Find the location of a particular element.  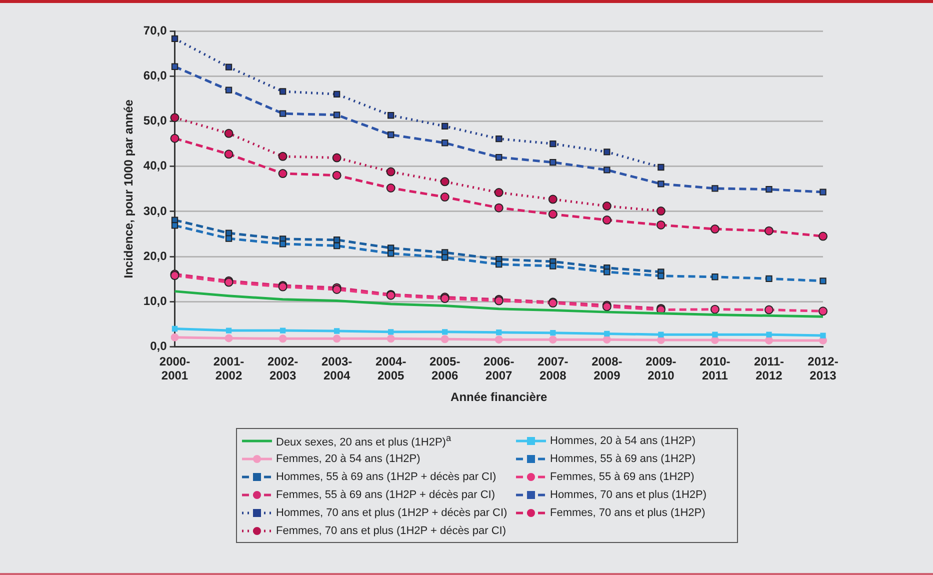

legend-label: Hommes, 20 à 54 ans (1H2P) is located at coordinates (623, 440).